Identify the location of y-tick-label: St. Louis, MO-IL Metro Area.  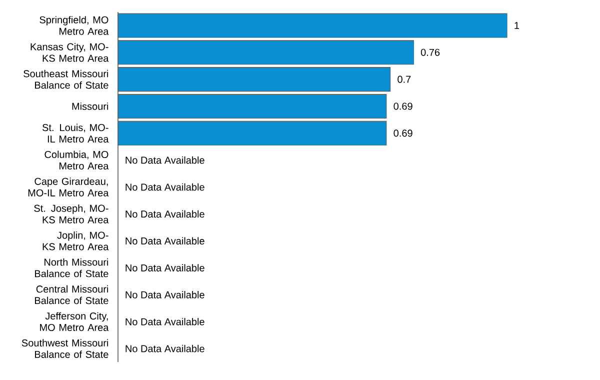
(75, 133).